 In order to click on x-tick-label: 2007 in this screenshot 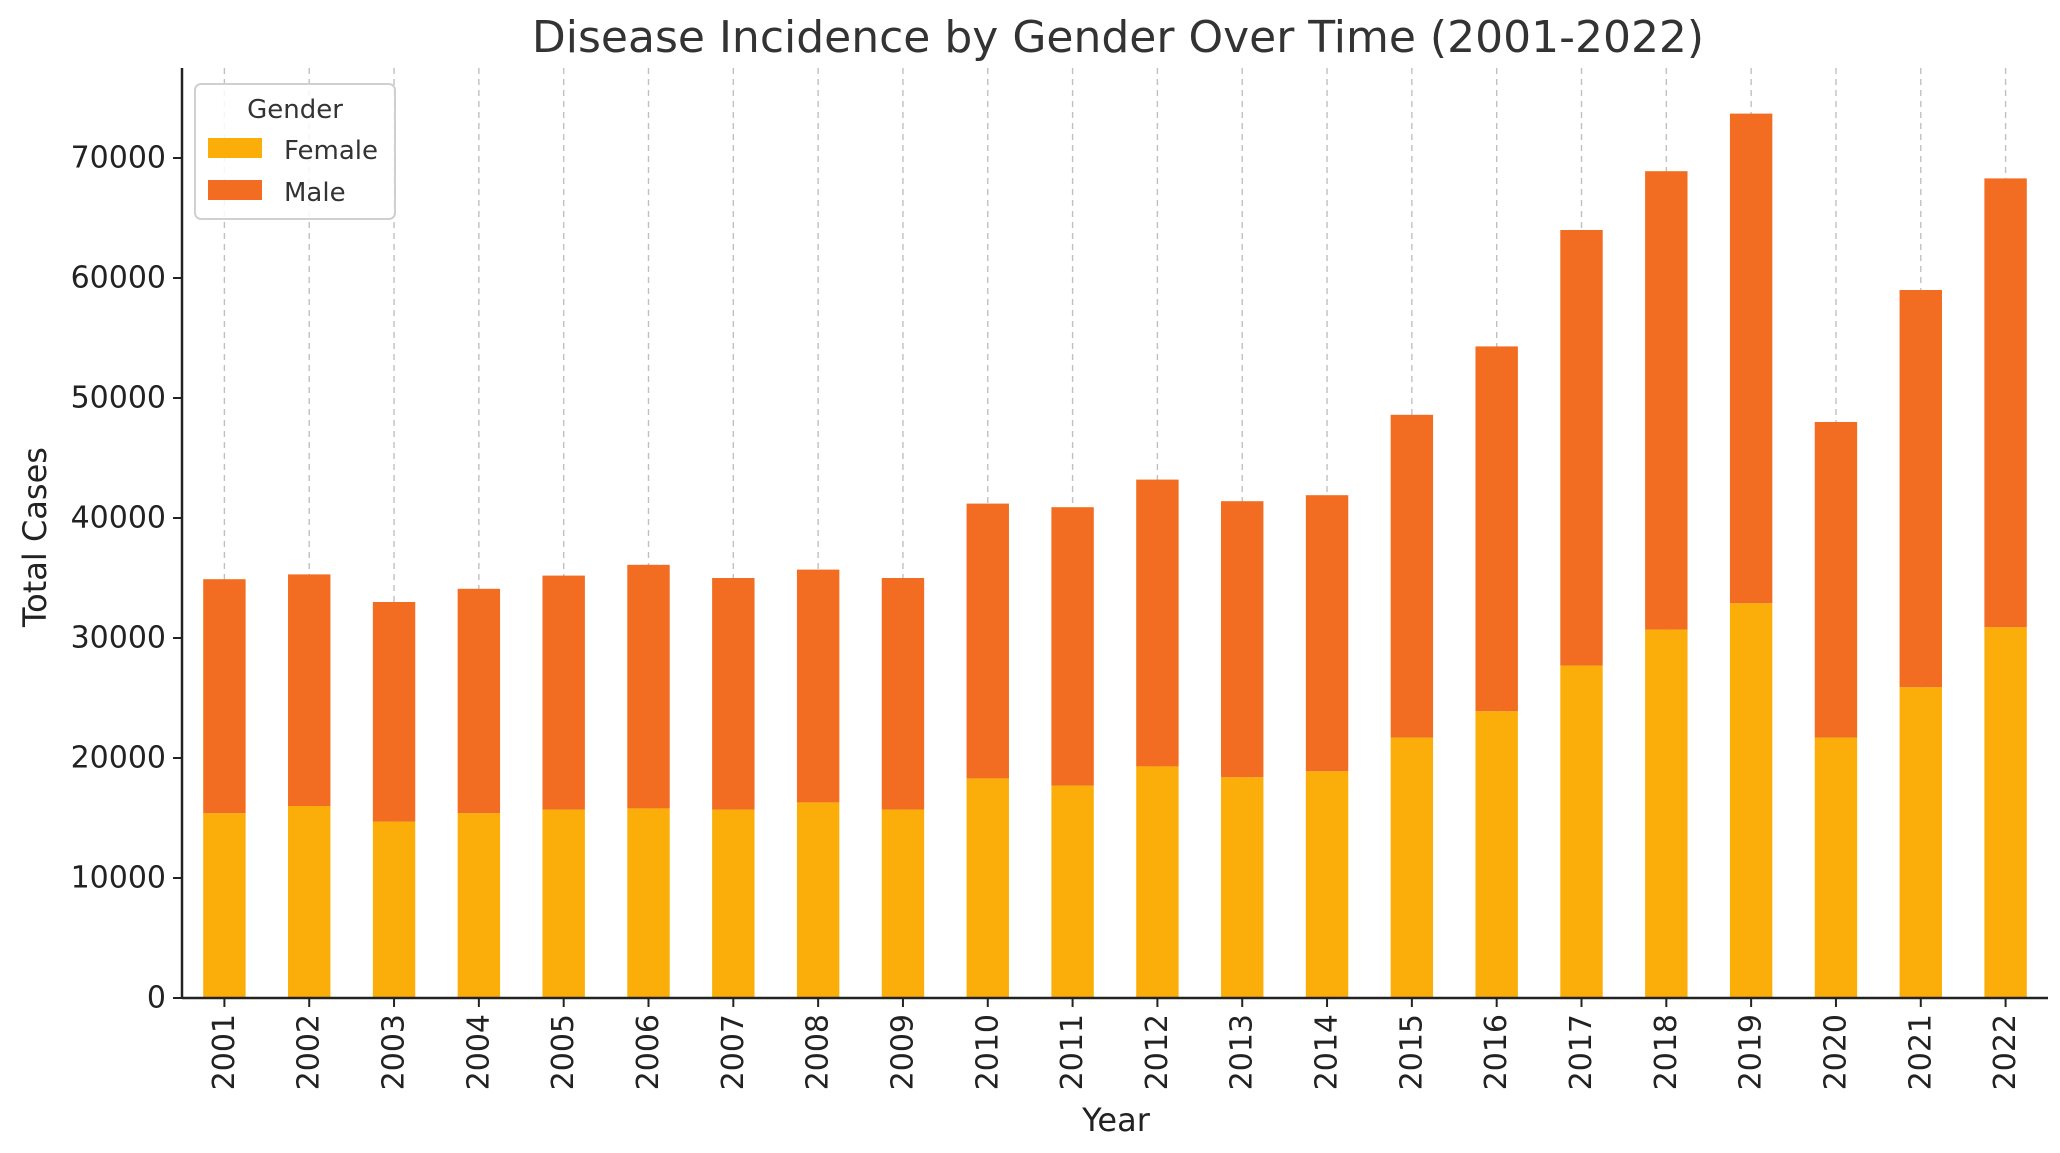, I will do `click(733, 1052)`.